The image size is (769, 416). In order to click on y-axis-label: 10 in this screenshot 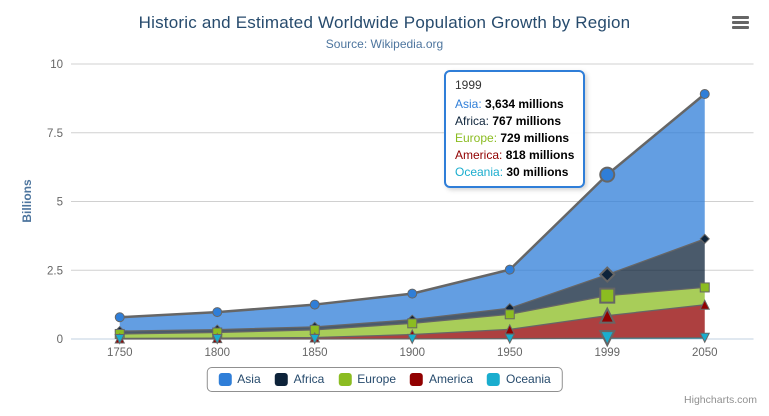, I will do `click(56, 65)`.